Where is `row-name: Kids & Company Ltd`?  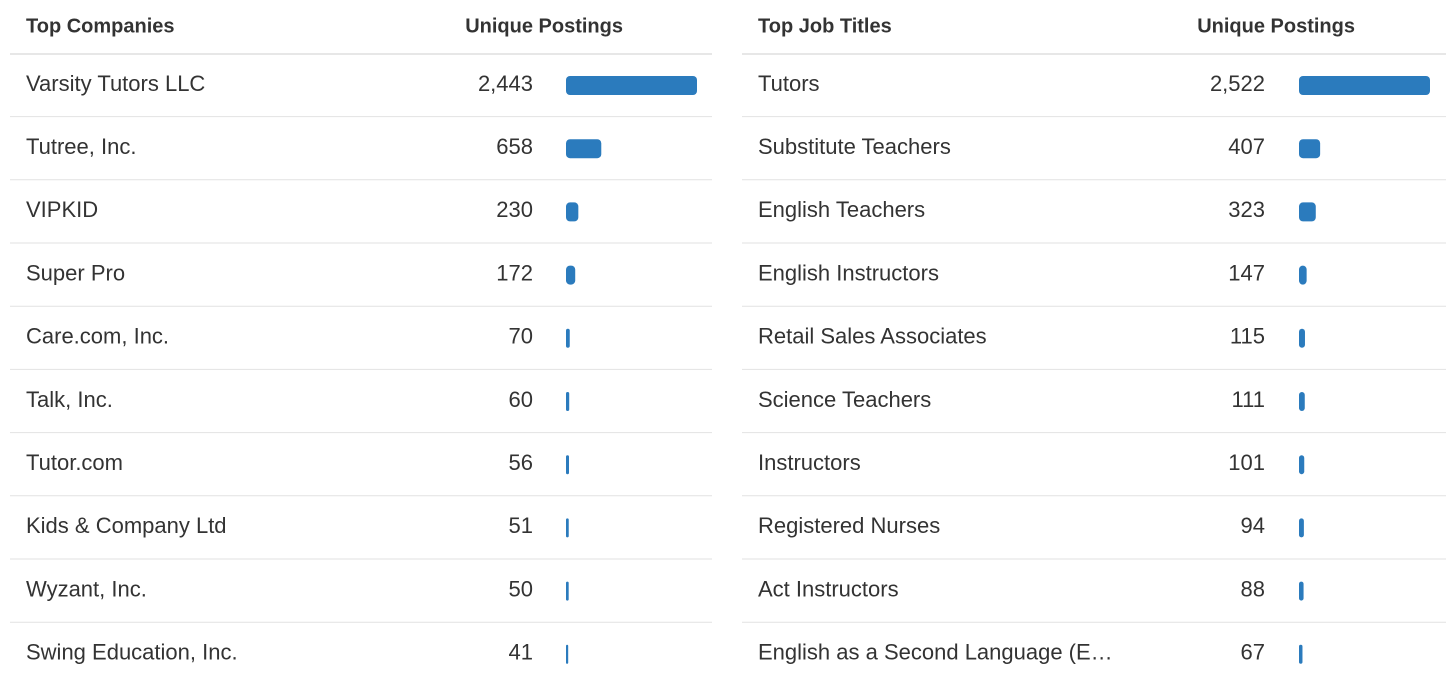 row-name: Kids & Company Ltd is located at coordinates (126, 525).